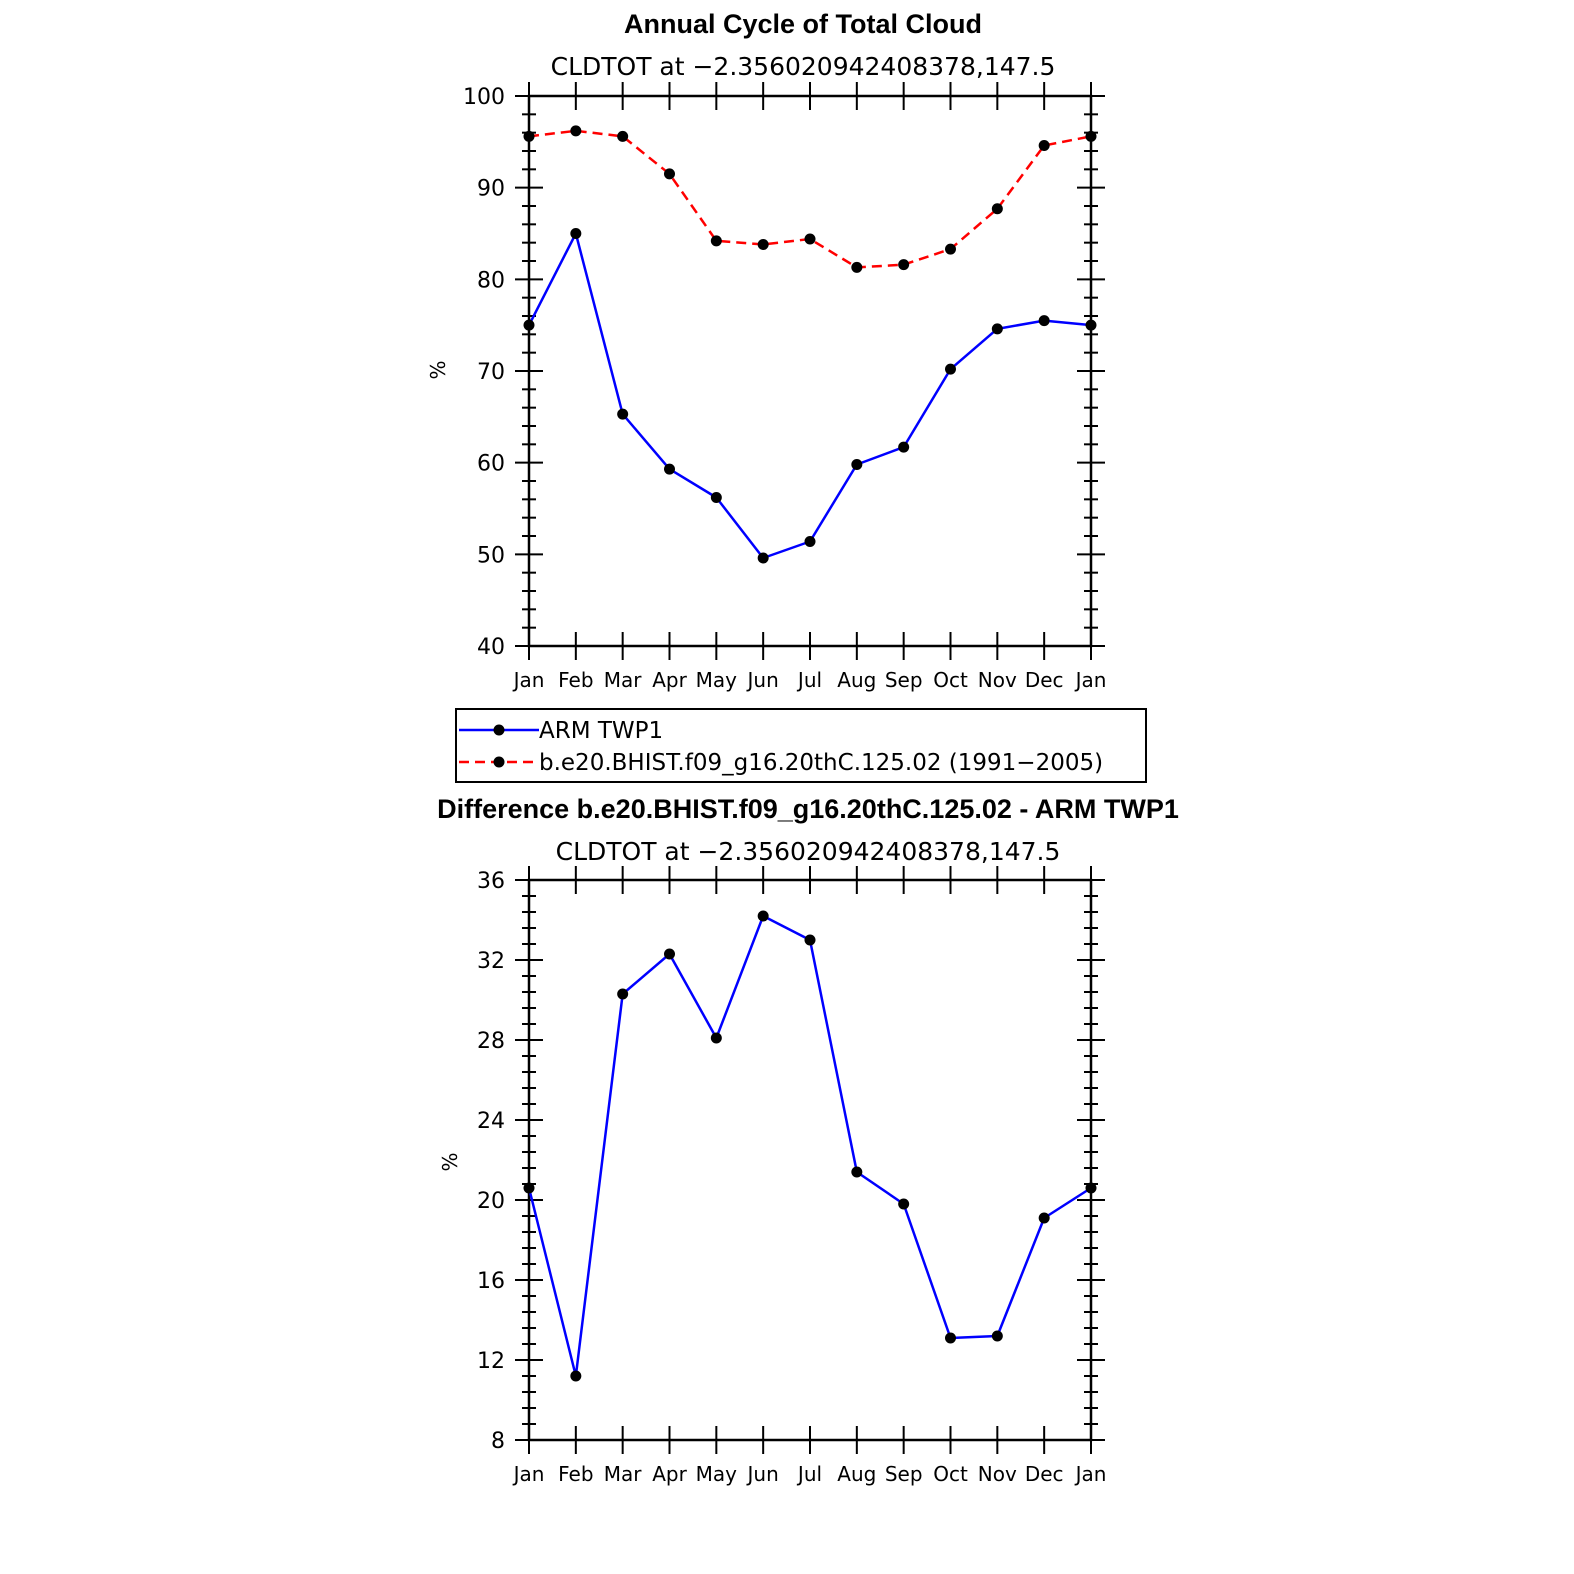 Image resolution: width=1574 pixels, height=1574 pixels. I want to click on top-series-0-line, so click(809, 396).